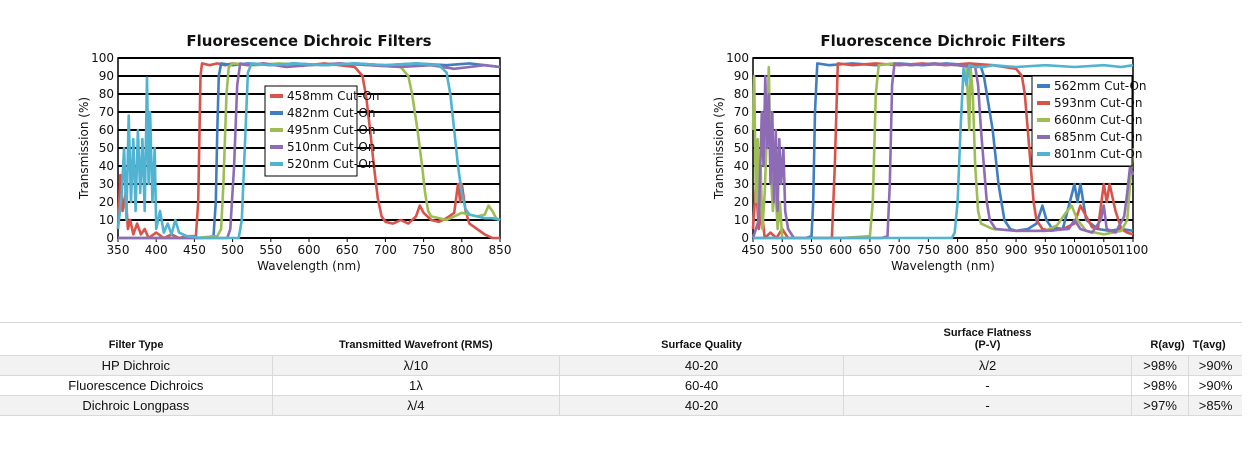 The width and height of the screenshot is (1254, 472). Describe the element at coordinates (987, 345) in the screenshot. I see `header-flatness-line2: (P-V)` at that location.